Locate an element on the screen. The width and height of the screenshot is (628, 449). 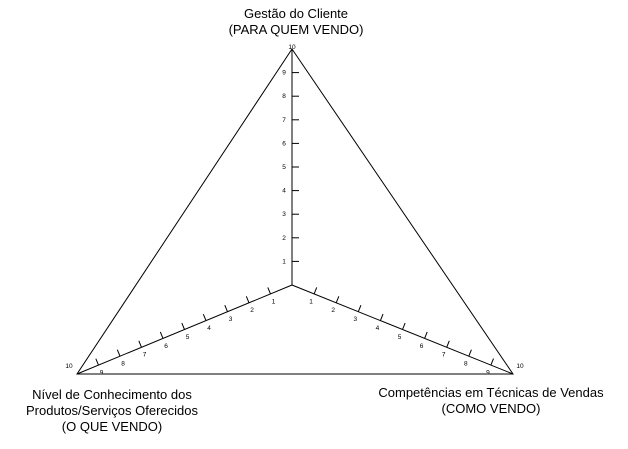
tick-label-left-7: 7 is located at coordinates (145, 355).